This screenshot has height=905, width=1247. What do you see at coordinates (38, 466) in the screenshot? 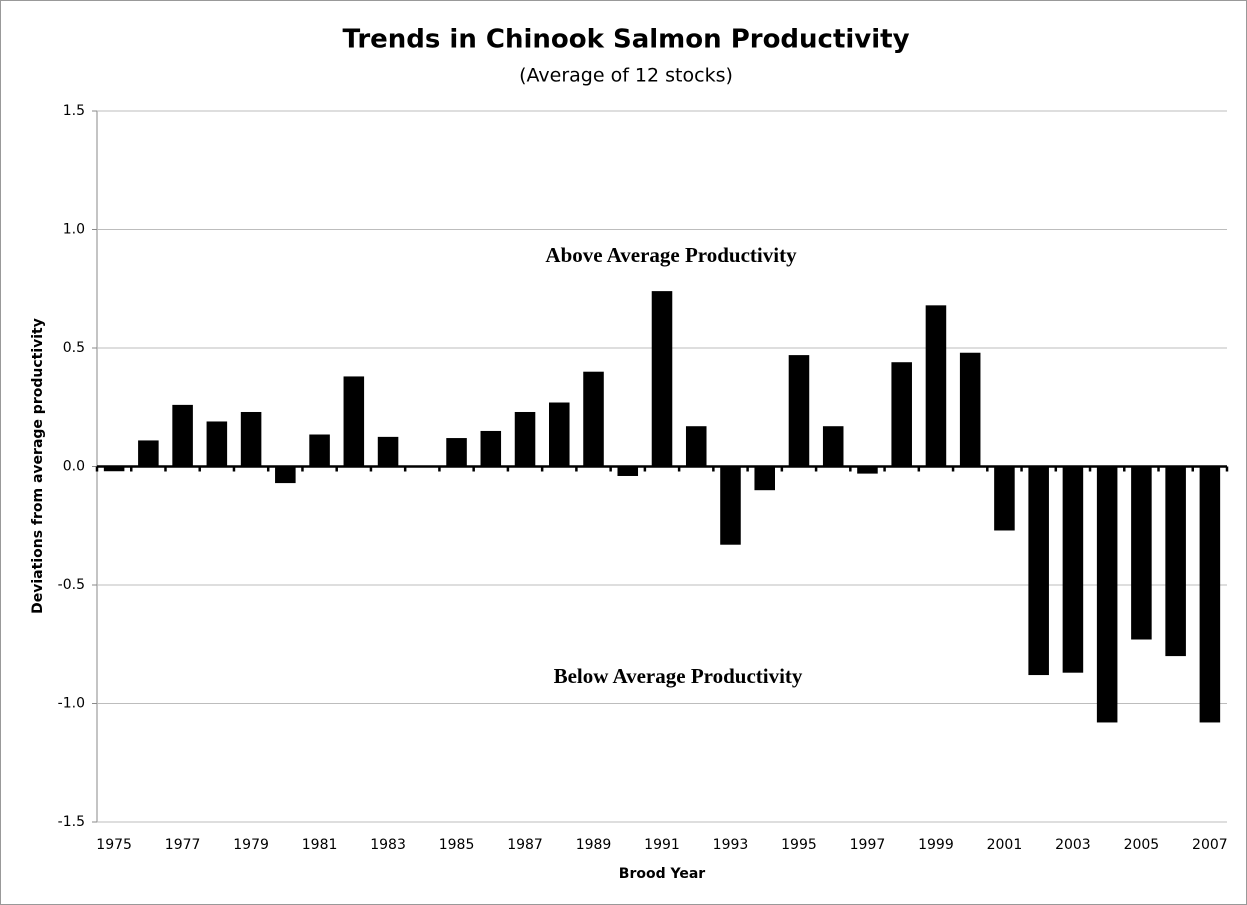
I see `y-axis-title: Deviations from average productivity` at bounding box center [38, 466].